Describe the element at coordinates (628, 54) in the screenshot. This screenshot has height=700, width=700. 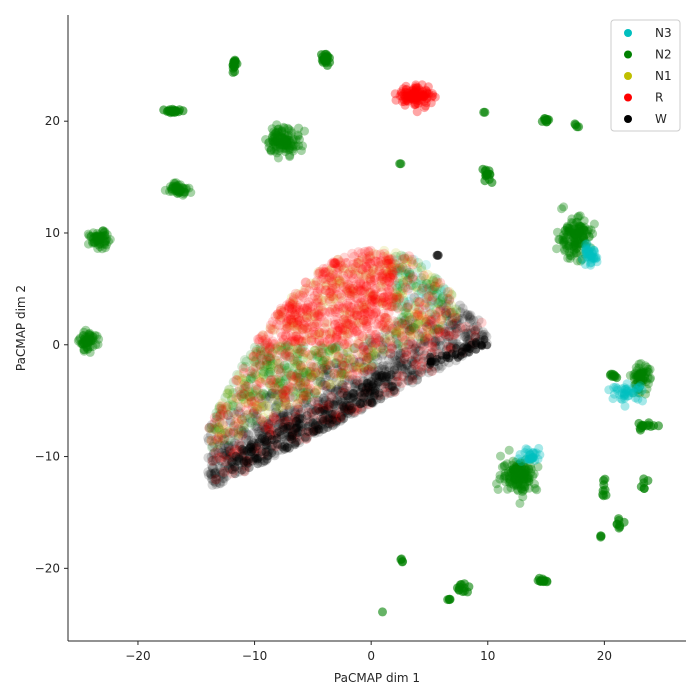
I see `legend-marker-n2` at that location.